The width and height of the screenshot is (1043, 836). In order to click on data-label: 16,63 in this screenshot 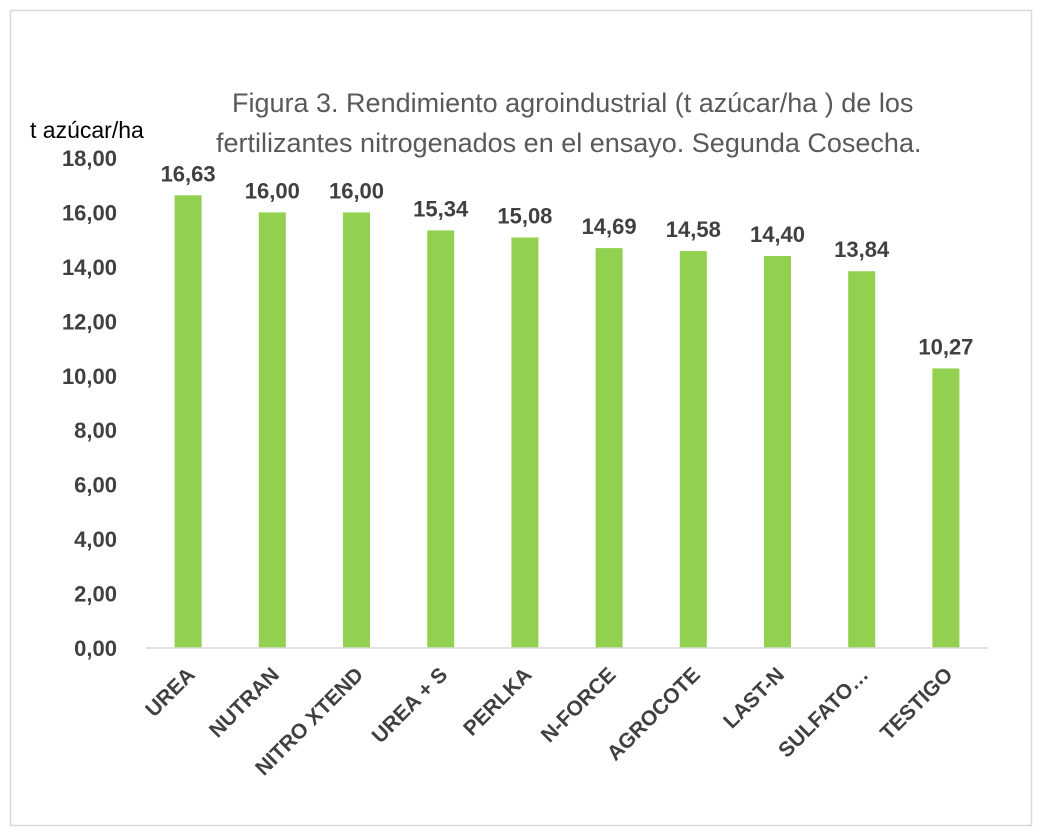, I will do `click(188, 173)`.